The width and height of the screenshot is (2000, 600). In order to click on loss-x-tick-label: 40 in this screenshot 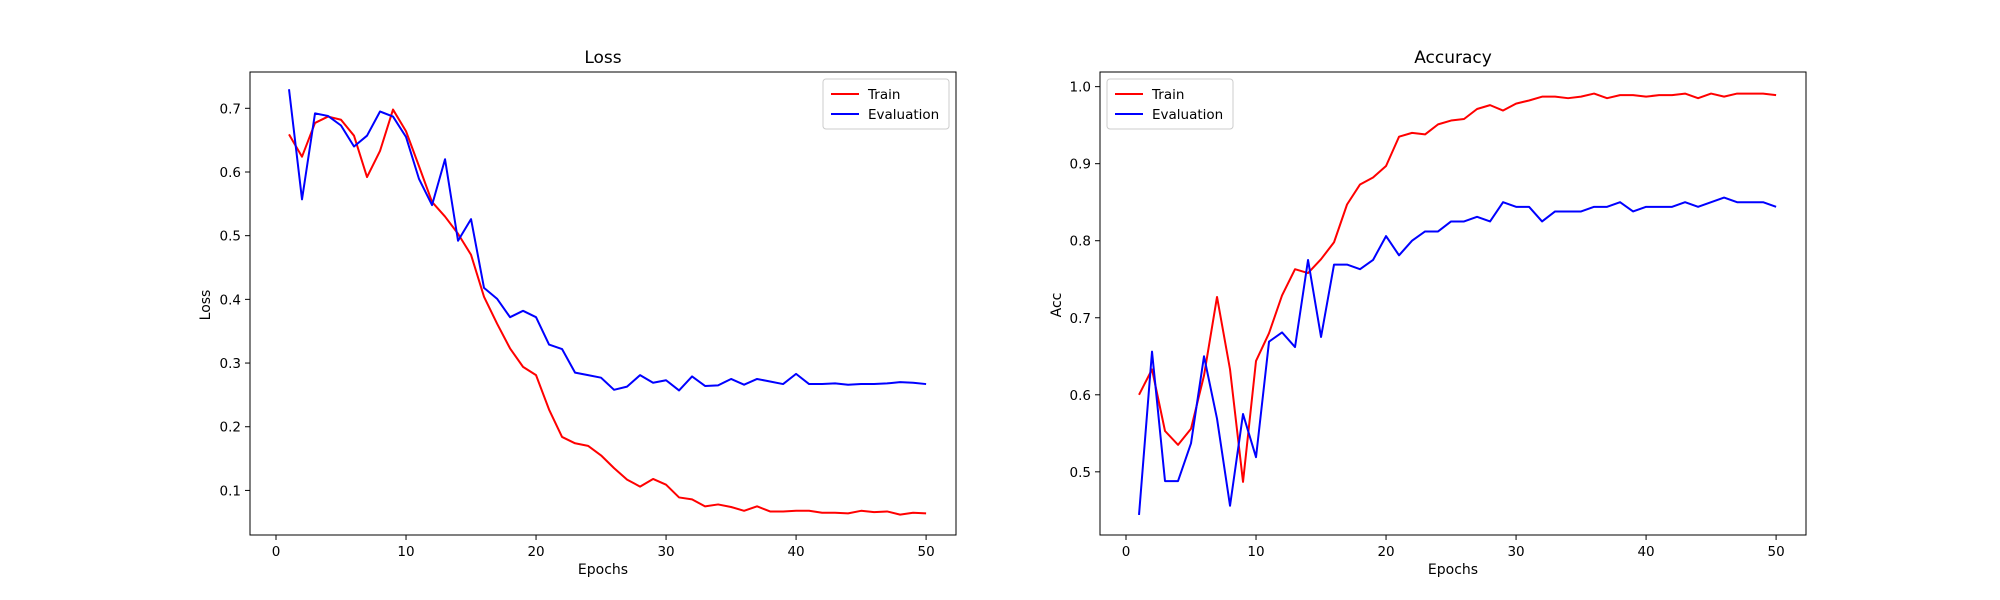, I will do `click(795, 552)`.